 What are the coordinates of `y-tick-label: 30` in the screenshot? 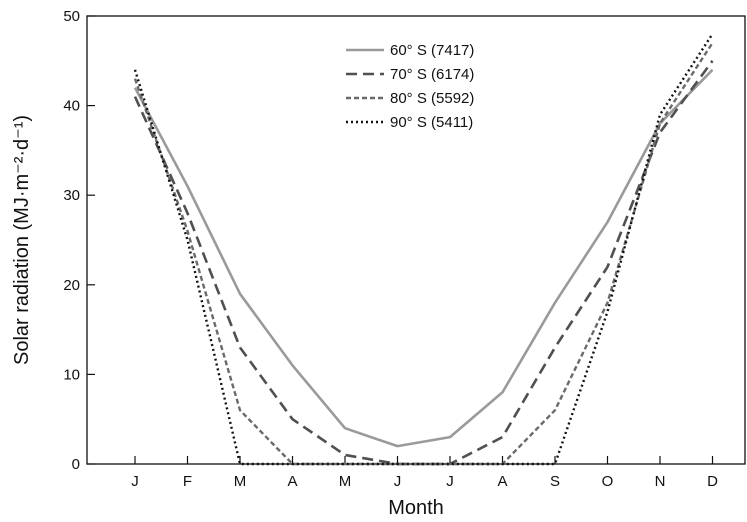 It's located at (71, 195).